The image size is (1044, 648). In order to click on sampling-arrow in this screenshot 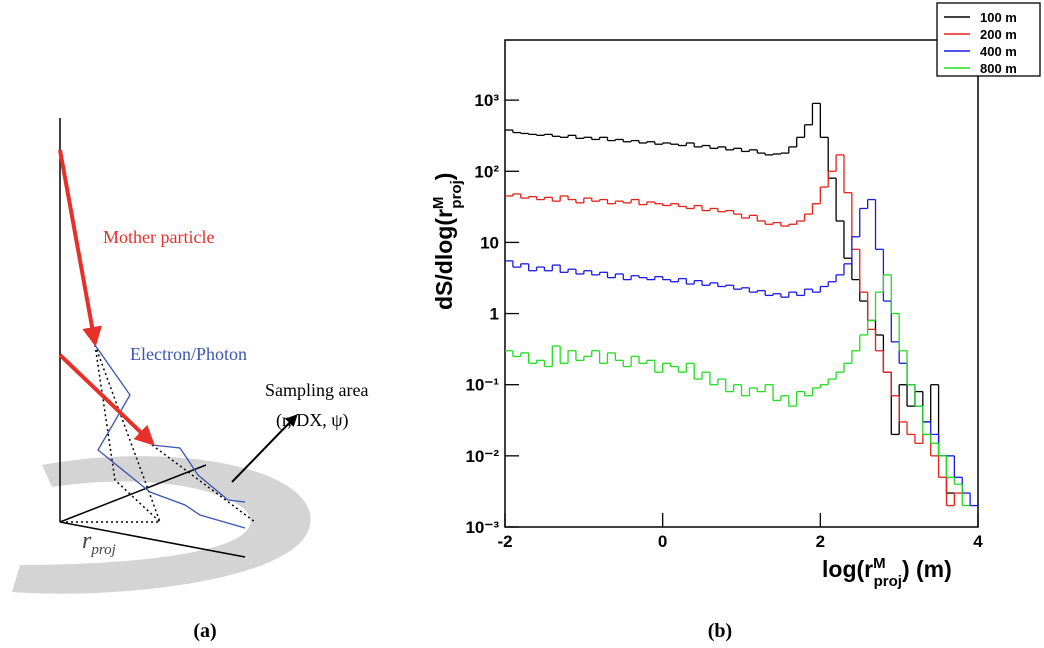, I will do `click(264, 448)`.